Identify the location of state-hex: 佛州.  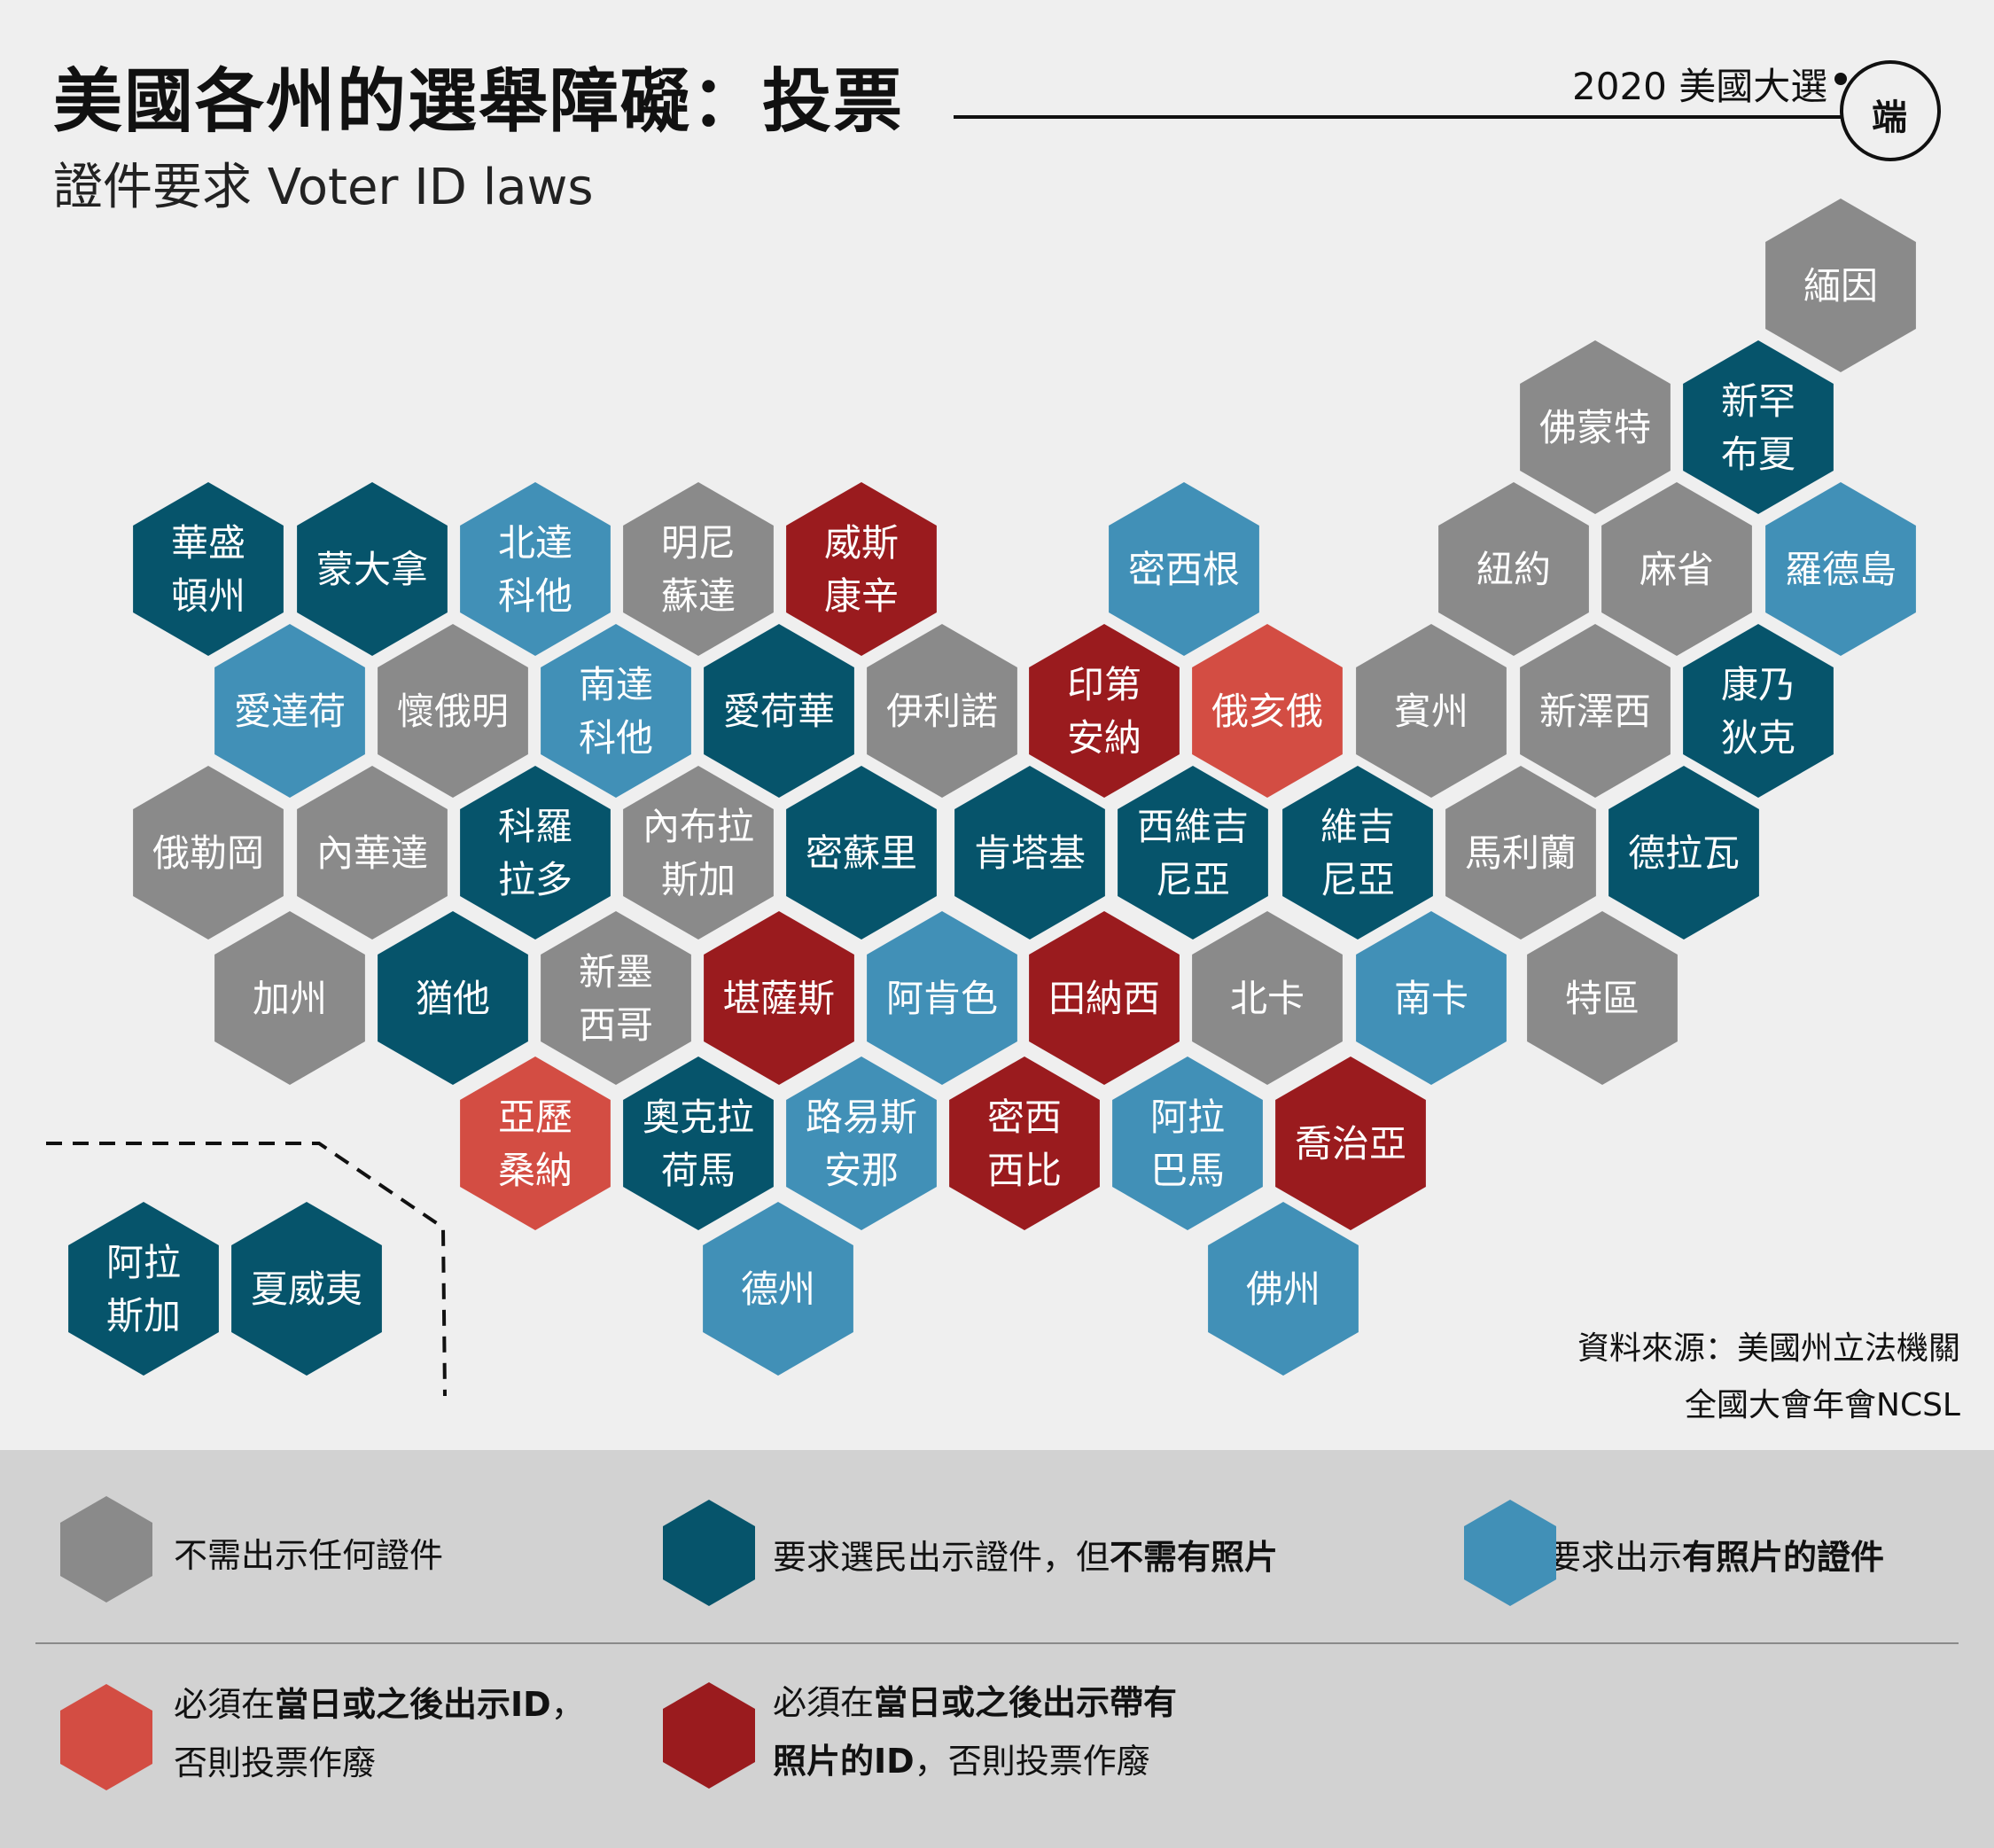
(1284, 1289).